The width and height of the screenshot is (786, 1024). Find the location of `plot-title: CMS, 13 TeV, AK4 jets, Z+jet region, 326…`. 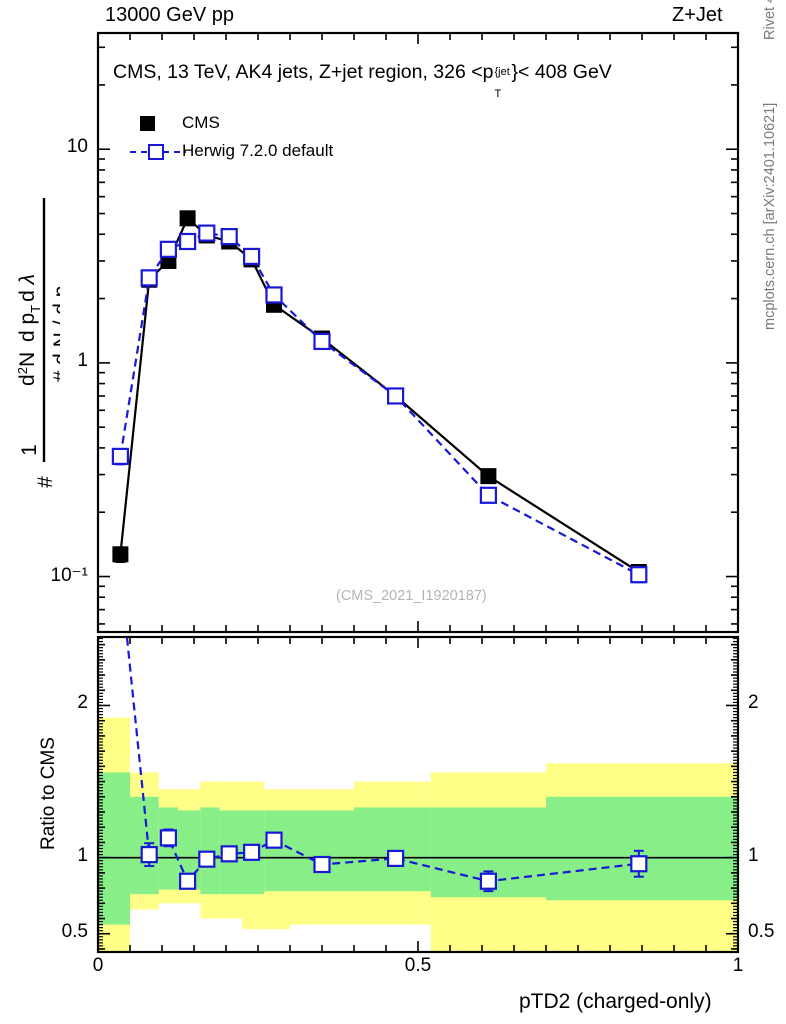

plot-title: CMS, 13 TeV, AK4 jets, Z+jet region, 326… is located at coordinates (362, 80).